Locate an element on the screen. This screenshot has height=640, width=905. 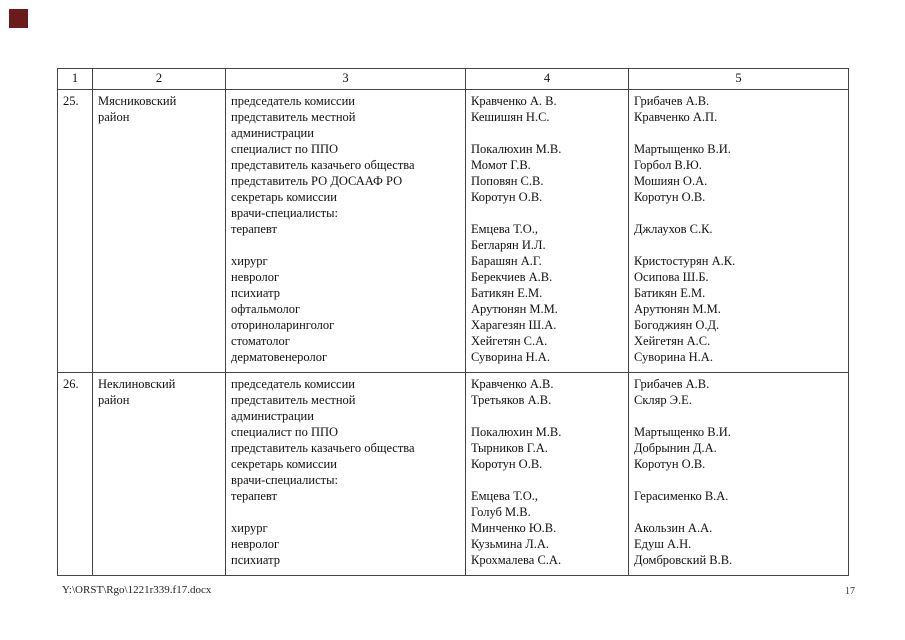
text-line: Хейгетян А.С. is located at coordinates (672, 341).